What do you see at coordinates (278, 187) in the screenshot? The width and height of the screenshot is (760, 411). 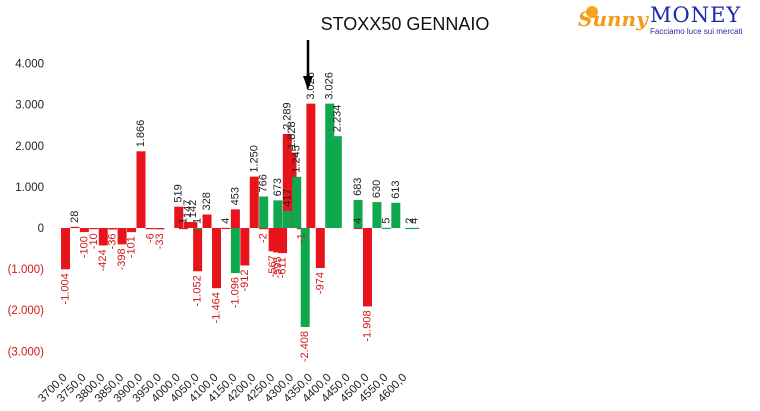 I see `data-label: 673` at bounding box center [278, 187].